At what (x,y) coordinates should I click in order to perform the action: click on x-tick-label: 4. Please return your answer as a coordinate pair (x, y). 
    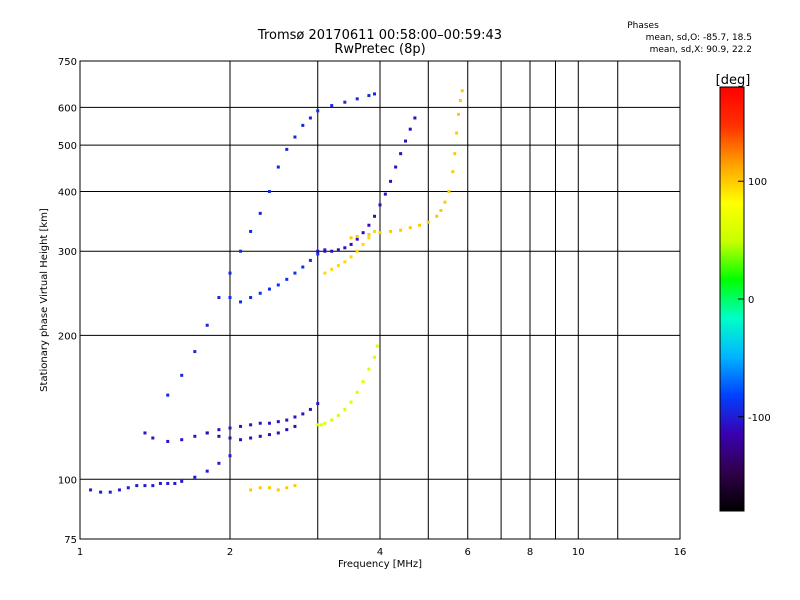
    Looking at the image, I should click on (380, 552).